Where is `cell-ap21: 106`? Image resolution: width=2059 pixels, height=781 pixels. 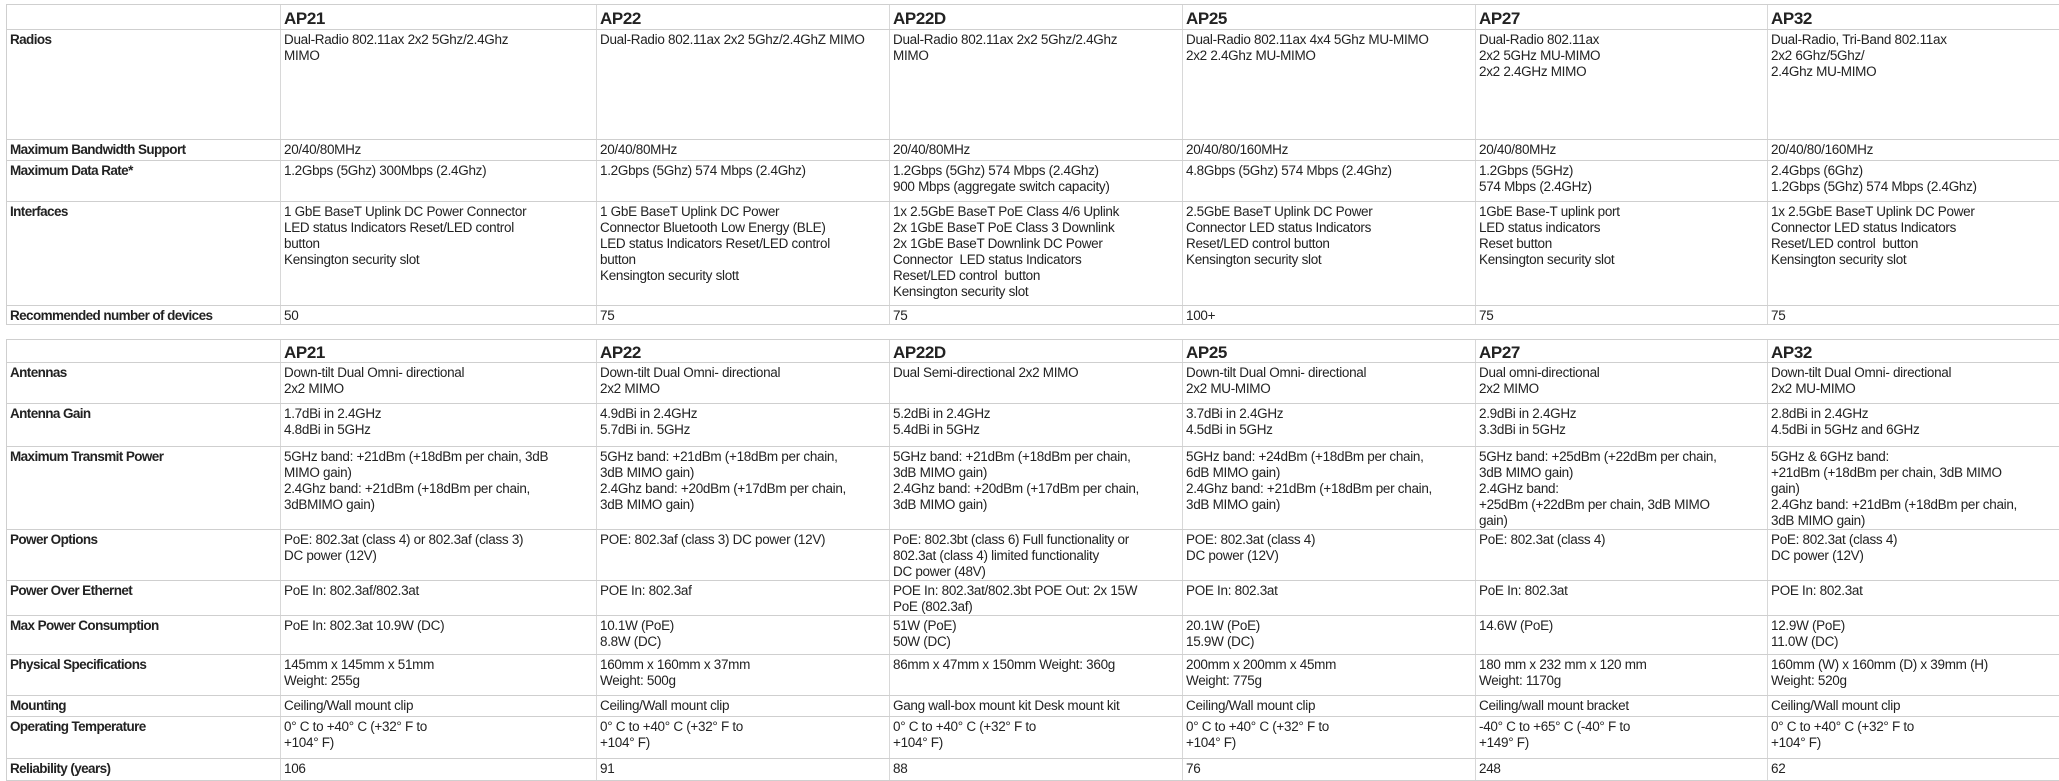
cell-ap21: 106 is located at coordinates (438, 769).